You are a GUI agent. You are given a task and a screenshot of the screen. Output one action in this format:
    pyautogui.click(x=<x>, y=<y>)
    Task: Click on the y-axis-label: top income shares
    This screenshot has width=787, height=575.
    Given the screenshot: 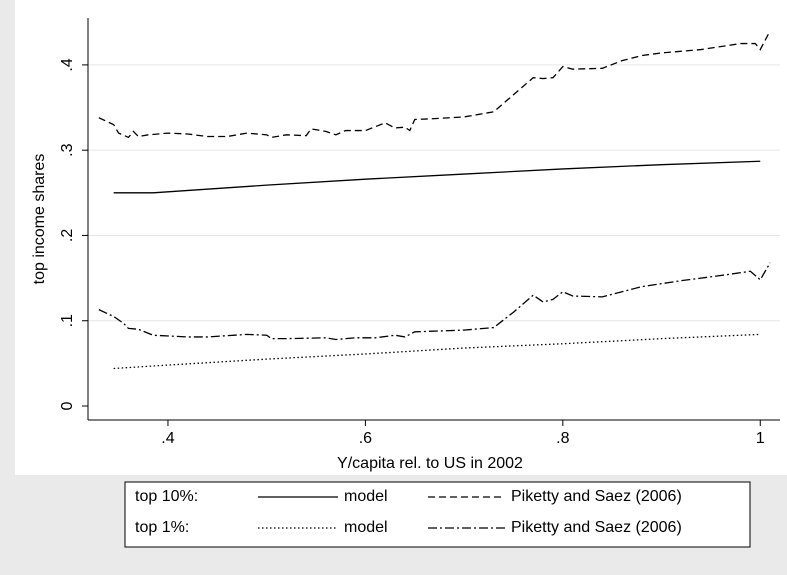 What is the action you would take?
    pyautogui.click(x=39, y=219)
    